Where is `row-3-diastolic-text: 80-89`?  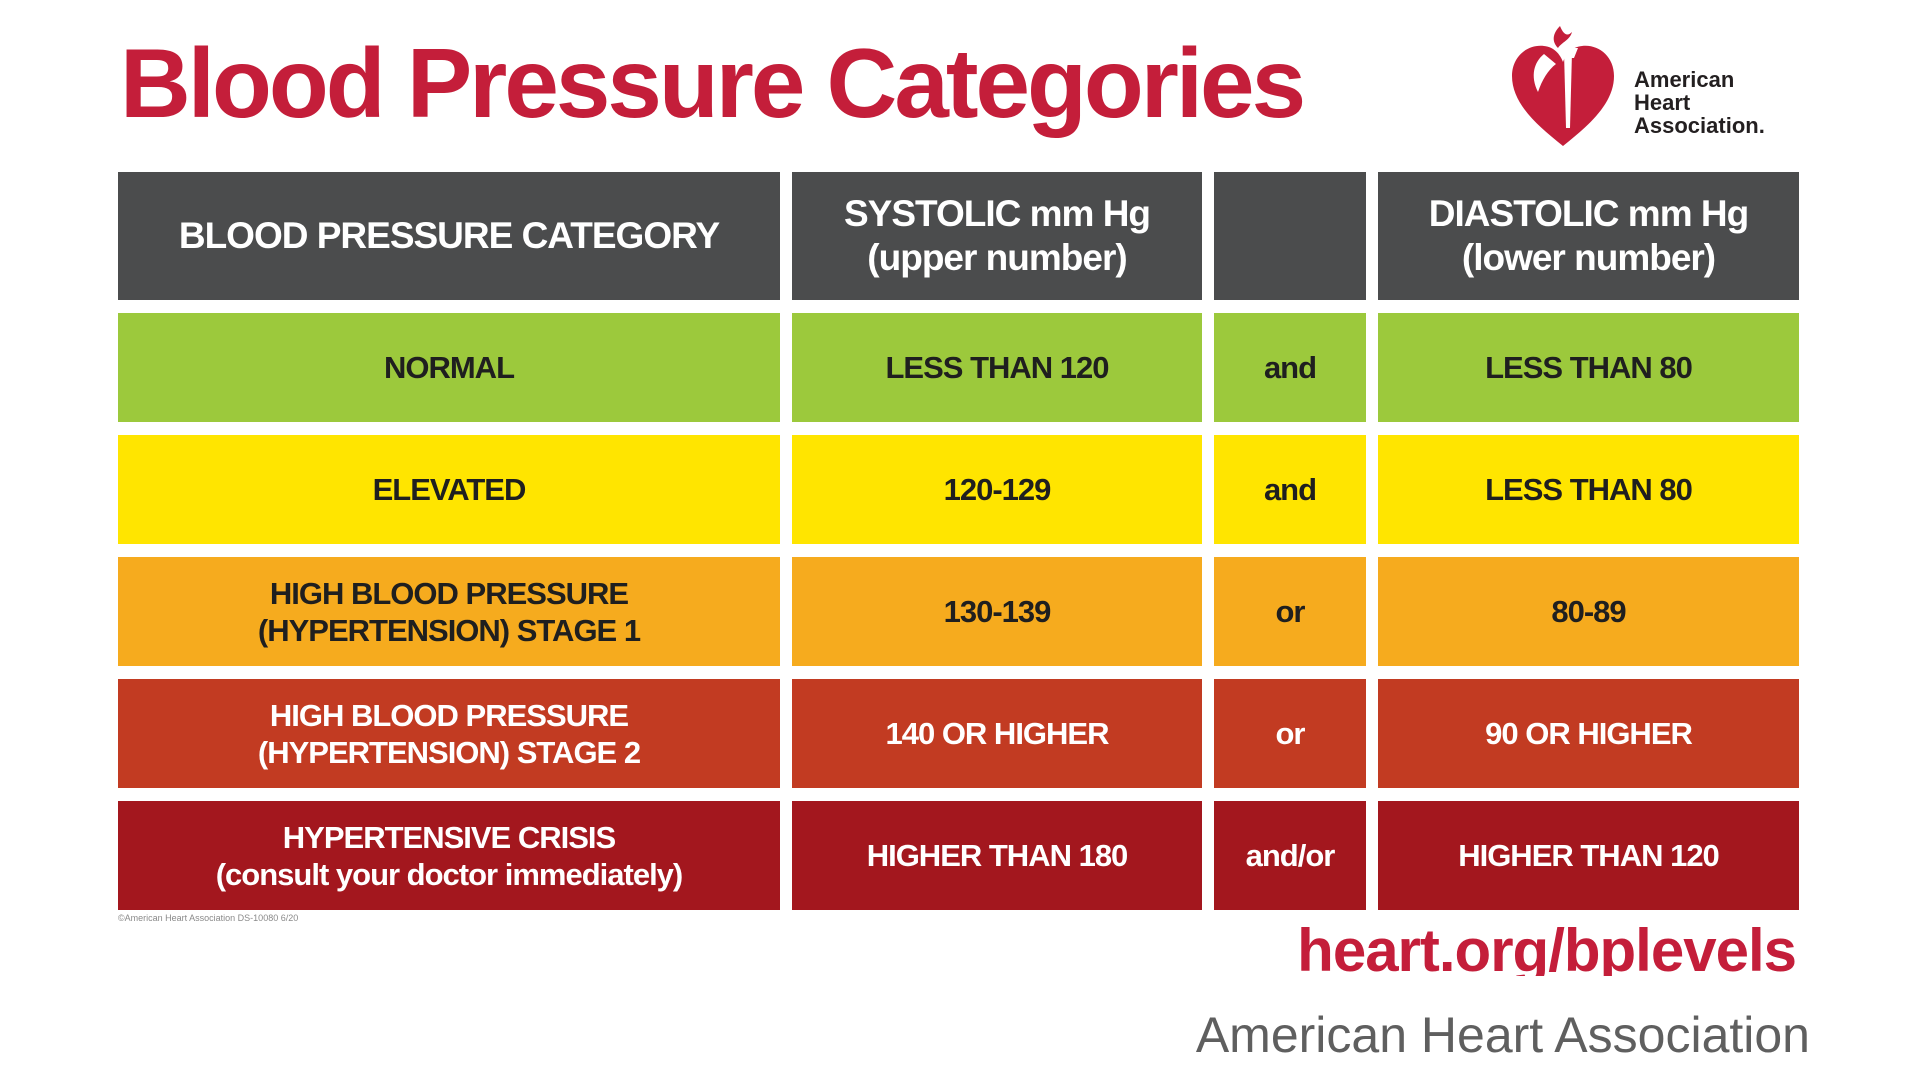 row-3-diastolic-text: 80-89 is located at coordinates (1588, 611).